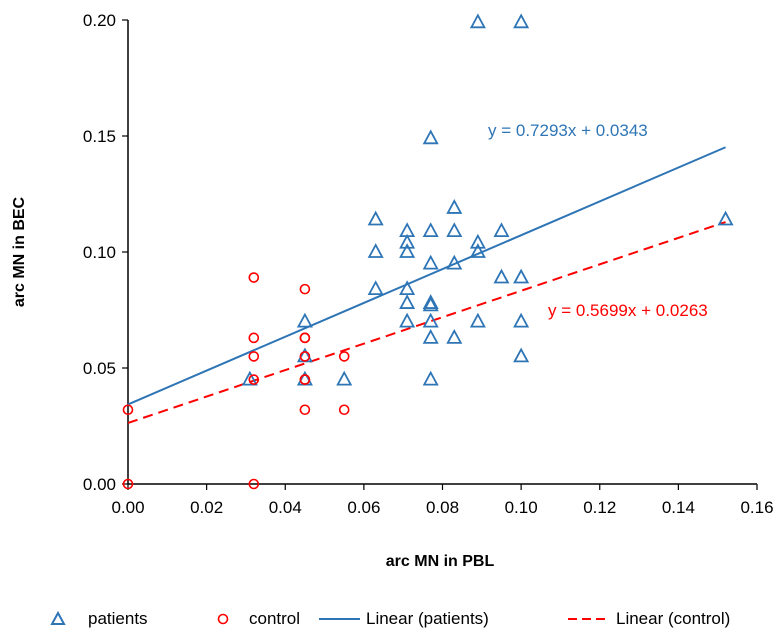 The height and width of the screenshot is (640, 781). What do you see at coordinates (223, 619) in the screenshot?
I see `legend-circle-marker` at bounding box center [223, 619].